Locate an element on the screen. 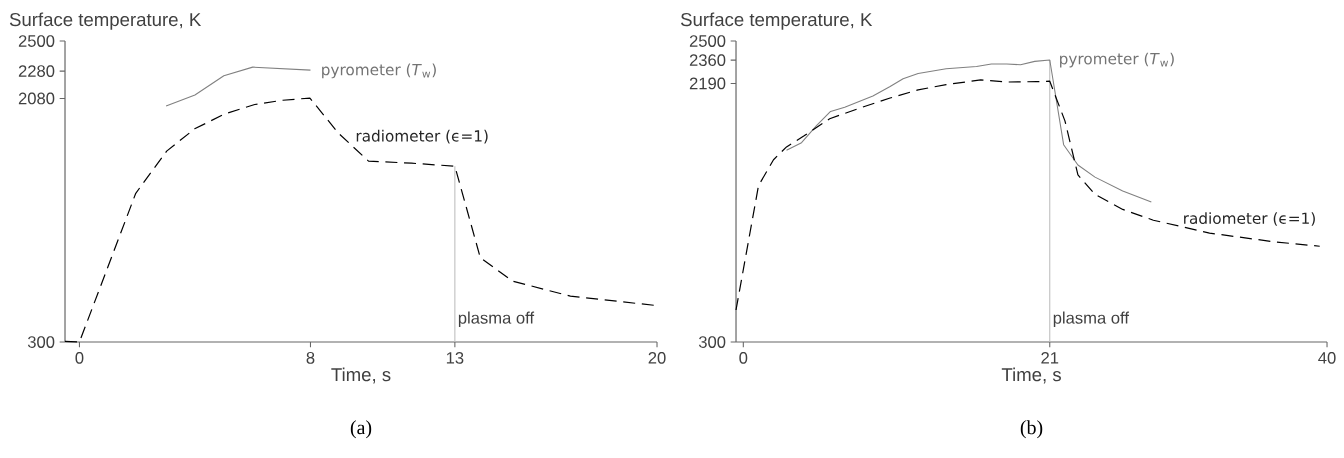  x-tick-label: 13 is located at coordinates (455, 358).